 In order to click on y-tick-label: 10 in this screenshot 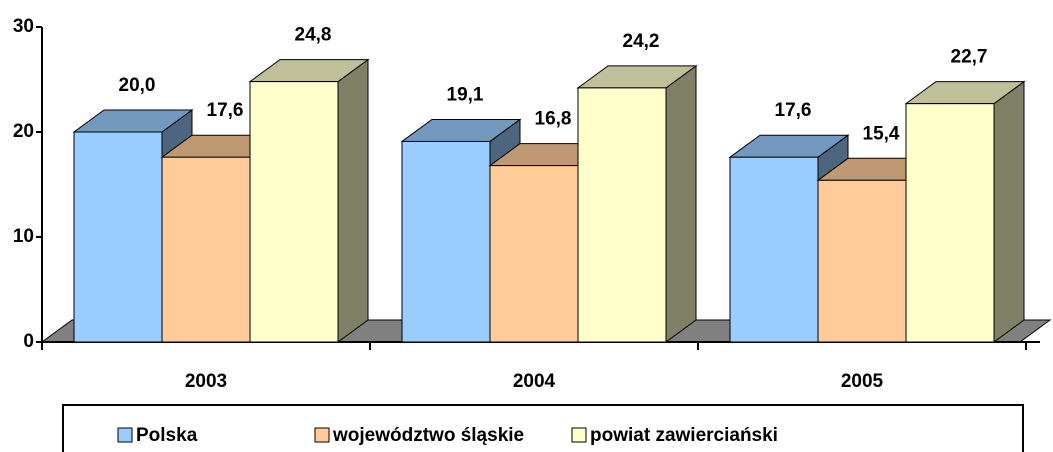, I will do `click(23, 236)`.